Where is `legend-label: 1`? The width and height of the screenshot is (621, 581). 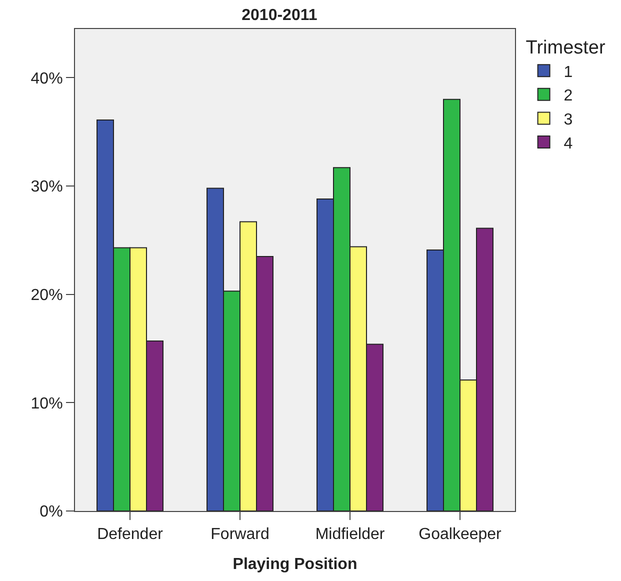
legend-label: 1 is located at coordinates (568, 72).